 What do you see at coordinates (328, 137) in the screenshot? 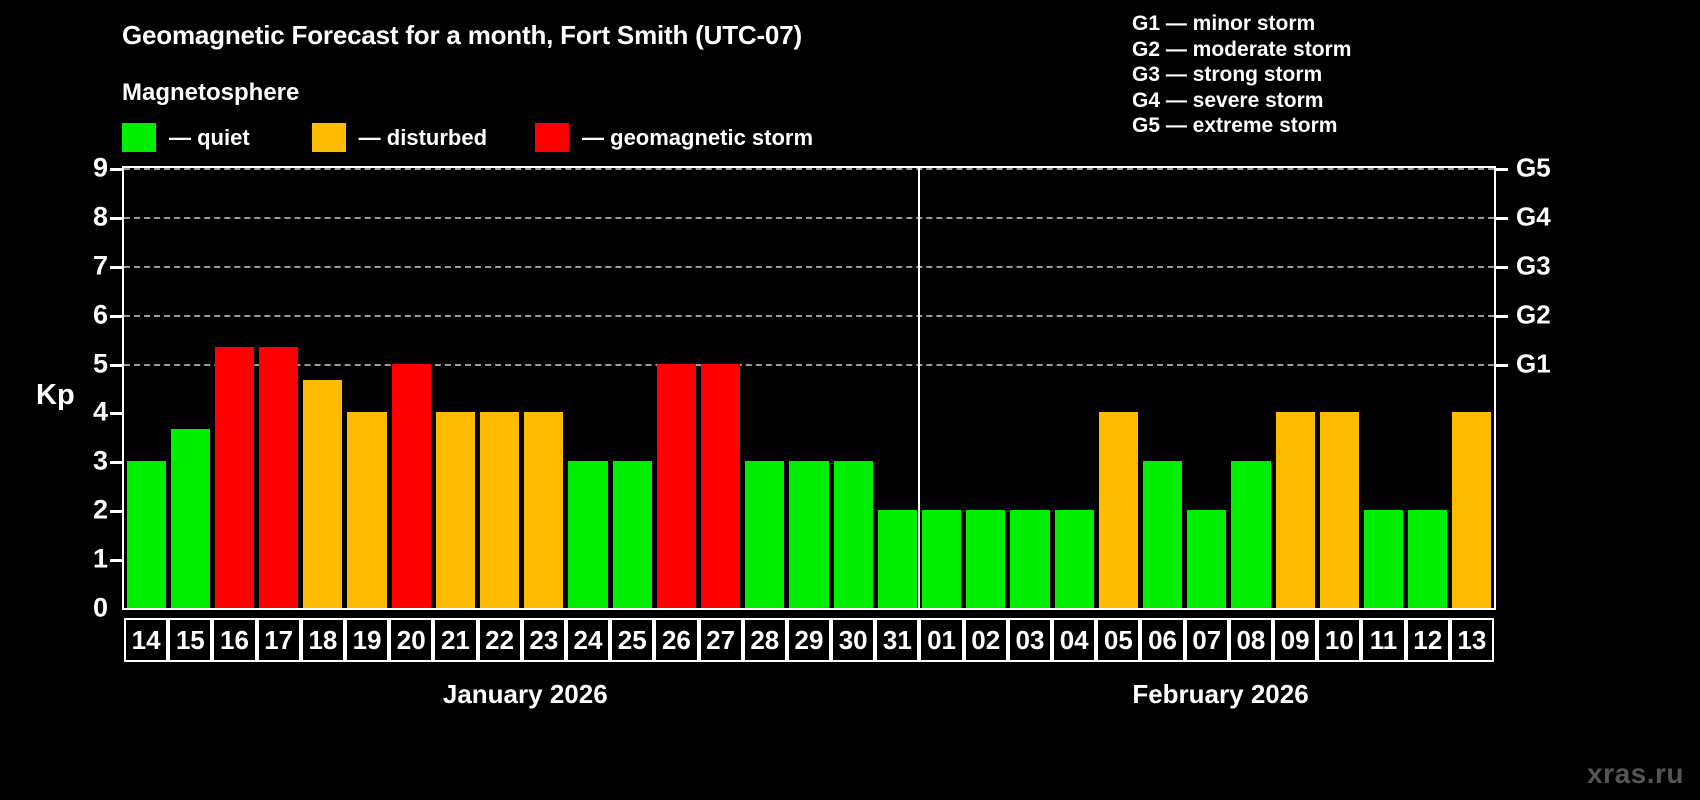
I see `legend-swatch-disturbed-icon` at bounding box center [328, 137].